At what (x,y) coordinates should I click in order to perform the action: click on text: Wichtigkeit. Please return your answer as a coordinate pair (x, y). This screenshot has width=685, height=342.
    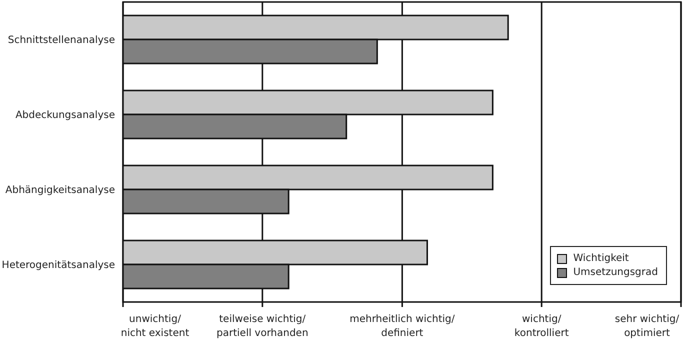
    Looking at the image, I should click on (601, 258).